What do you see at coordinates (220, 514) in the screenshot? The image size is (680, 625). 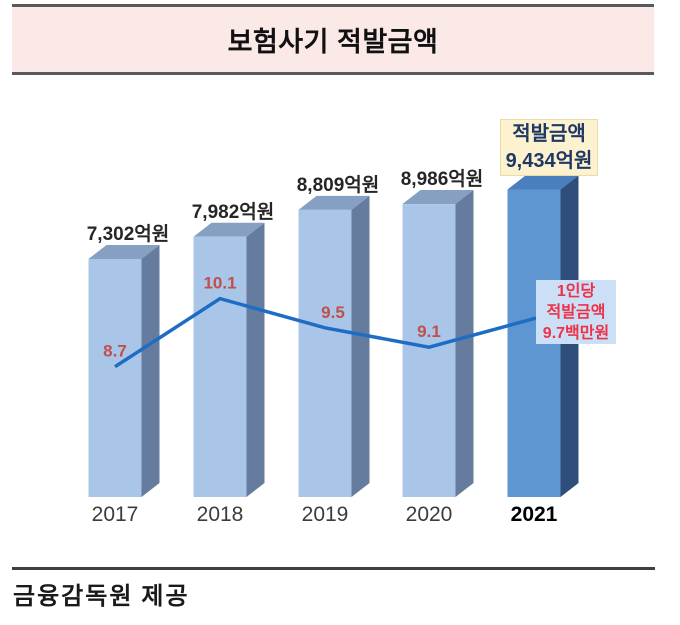 I see `year-label-2018: 2018` at bounding box center [220, 514].